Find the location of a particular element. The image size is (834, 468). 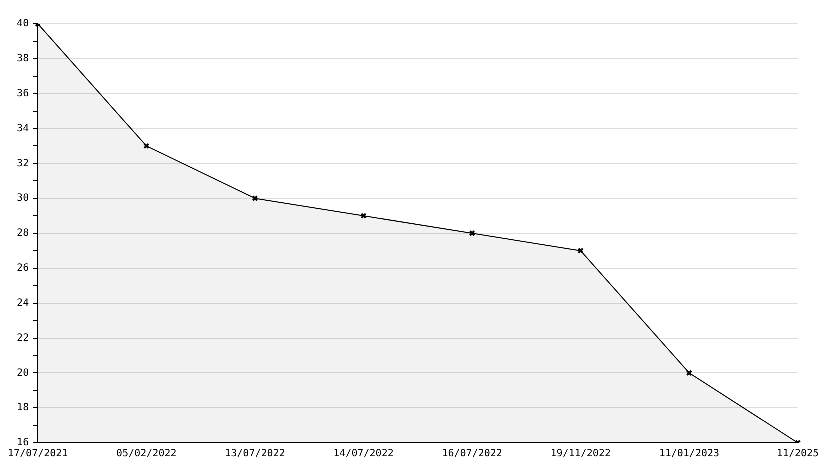

y-tick-label: 20 is located at coordinates (23, 373).